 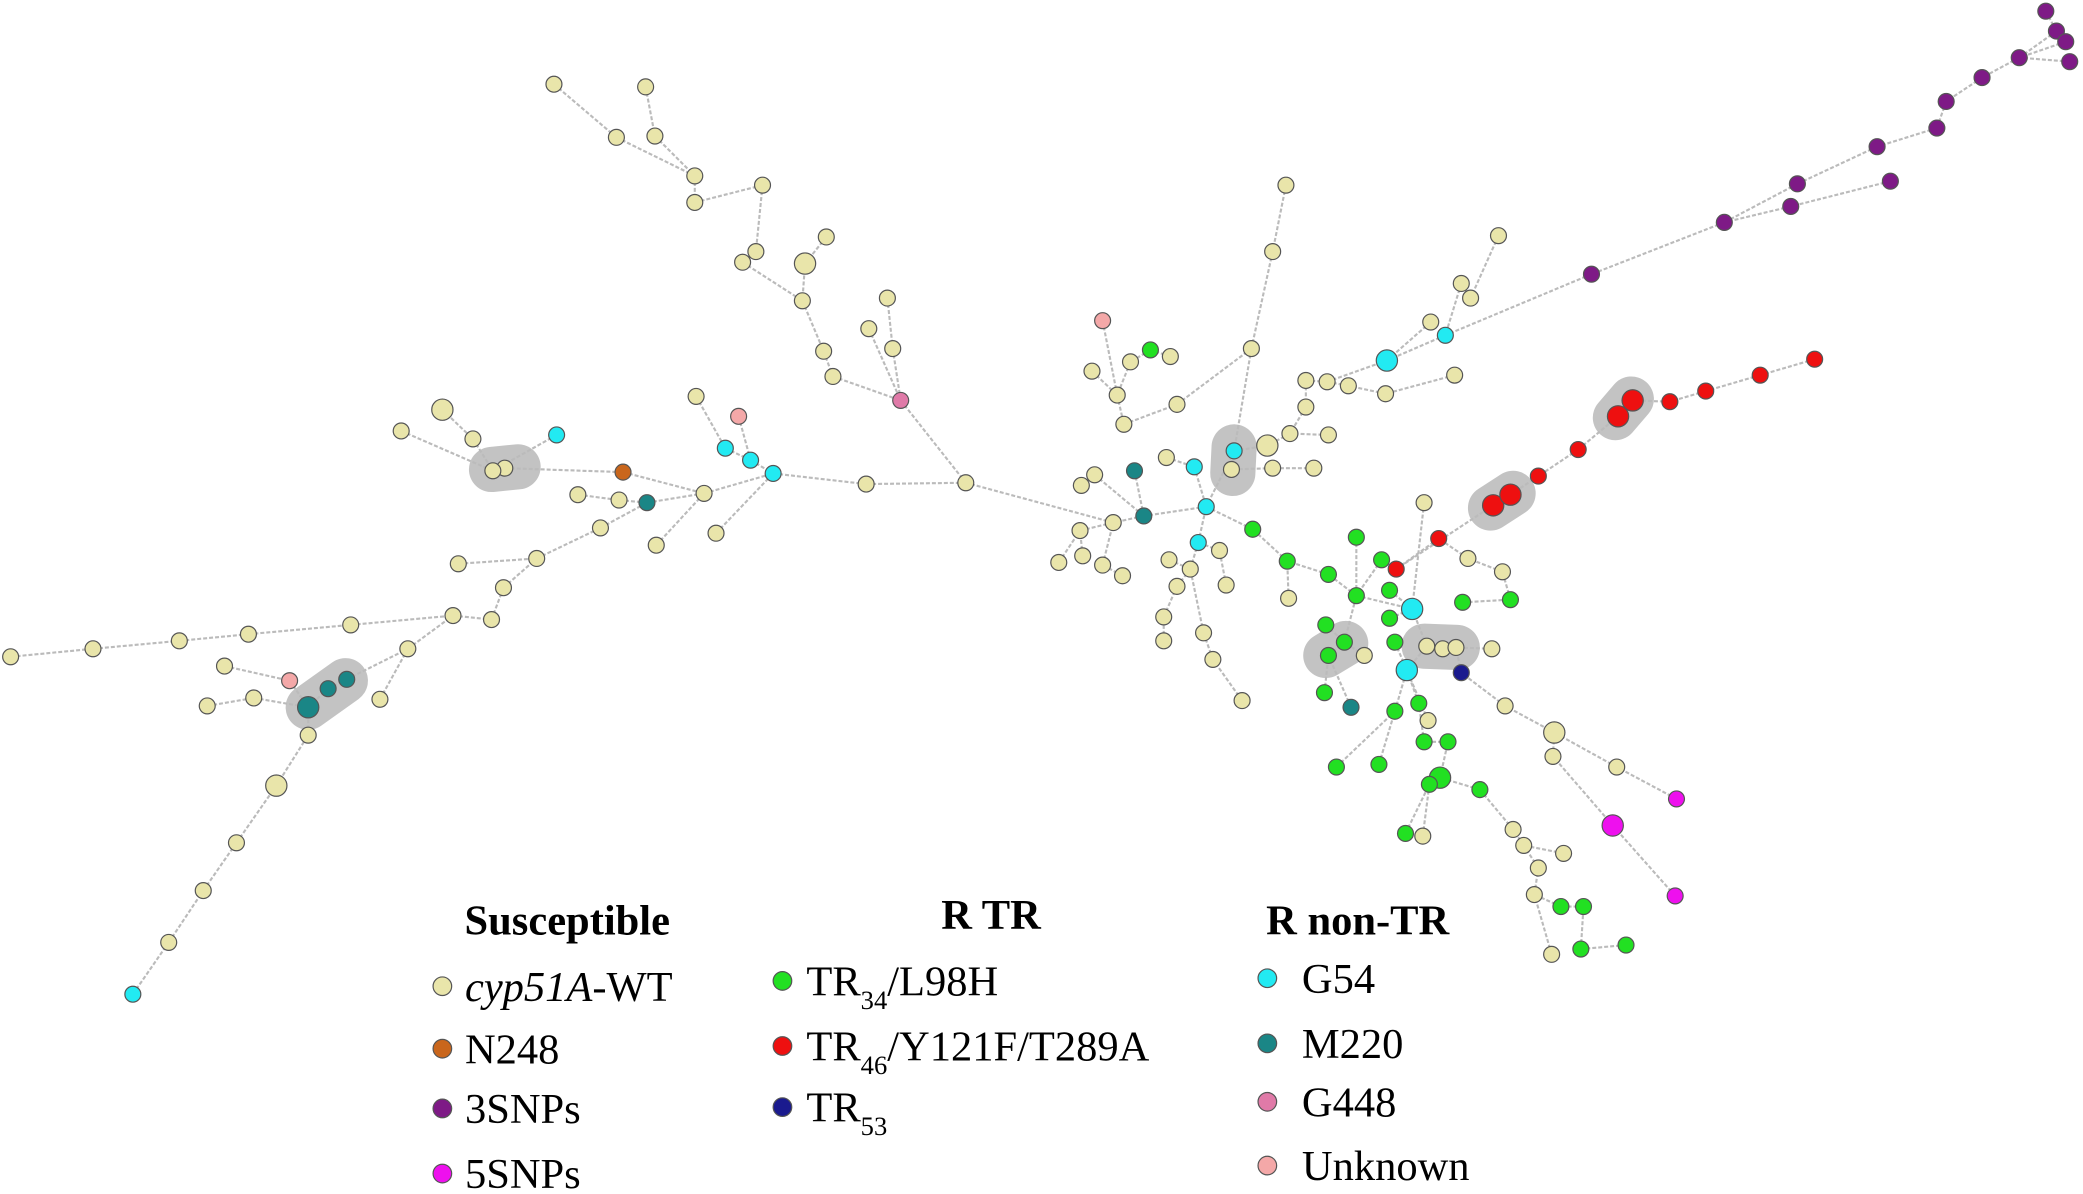 I want to click on legend-title: Susceptible, so click(x=567, y=920).